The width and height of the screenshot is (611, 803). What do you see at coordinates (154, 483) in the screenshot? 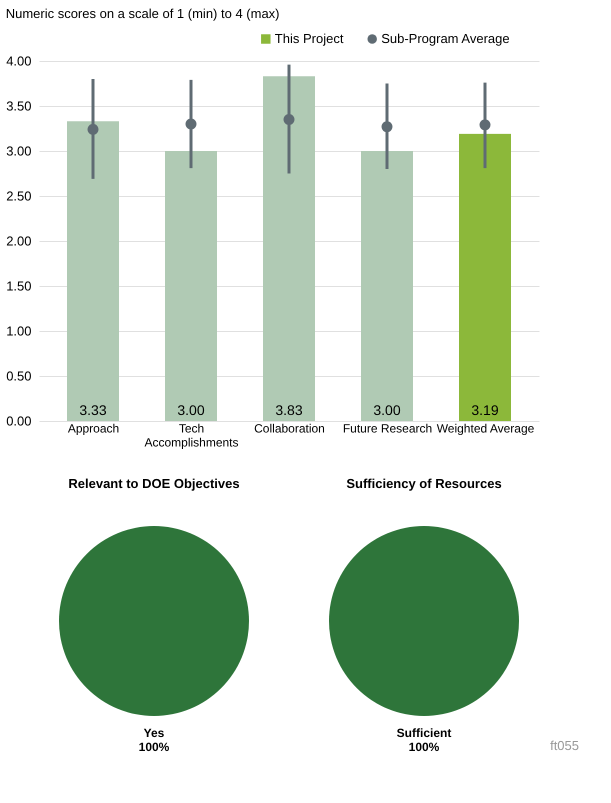
I see `chart-title: Relevant to DOE Objectives` at bounding box center [154, 483].